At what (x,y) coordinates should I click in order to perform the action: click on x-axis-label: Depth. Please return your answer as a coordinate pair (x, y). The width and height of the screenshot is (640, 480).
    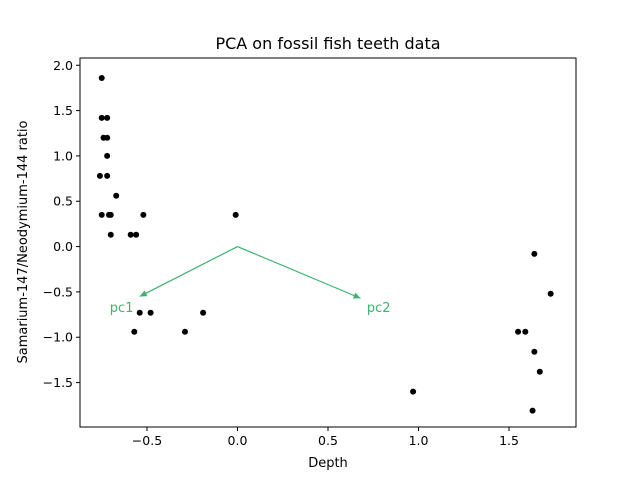
    Looking at the image, I should click on (328, 463).